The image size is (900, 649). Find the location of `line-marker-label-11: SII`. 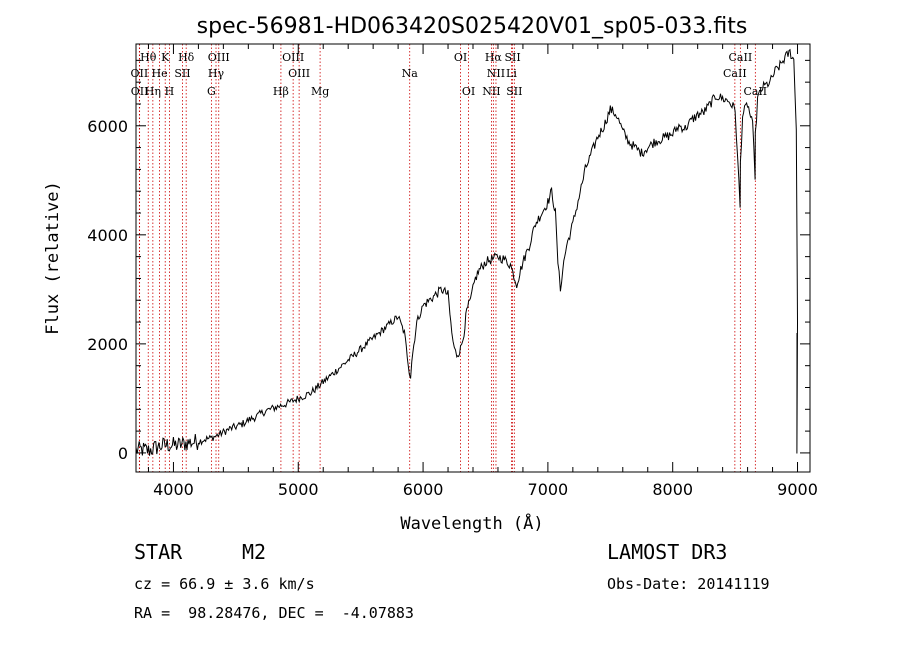

line-marker-label-11: SII is located at coordinates (182, 73).